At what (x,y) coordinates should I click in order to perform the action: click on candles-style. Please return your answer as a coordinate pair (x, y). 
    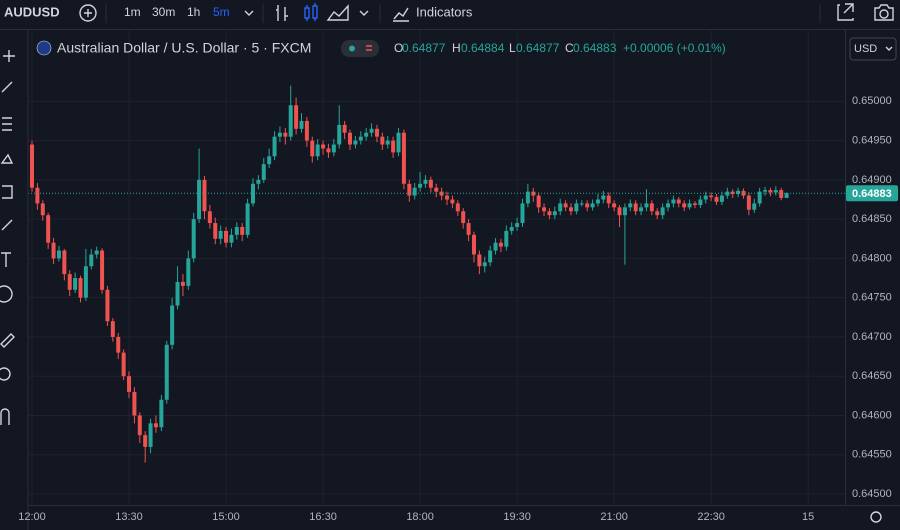
    Looking at the image, I should click on (311, 12).